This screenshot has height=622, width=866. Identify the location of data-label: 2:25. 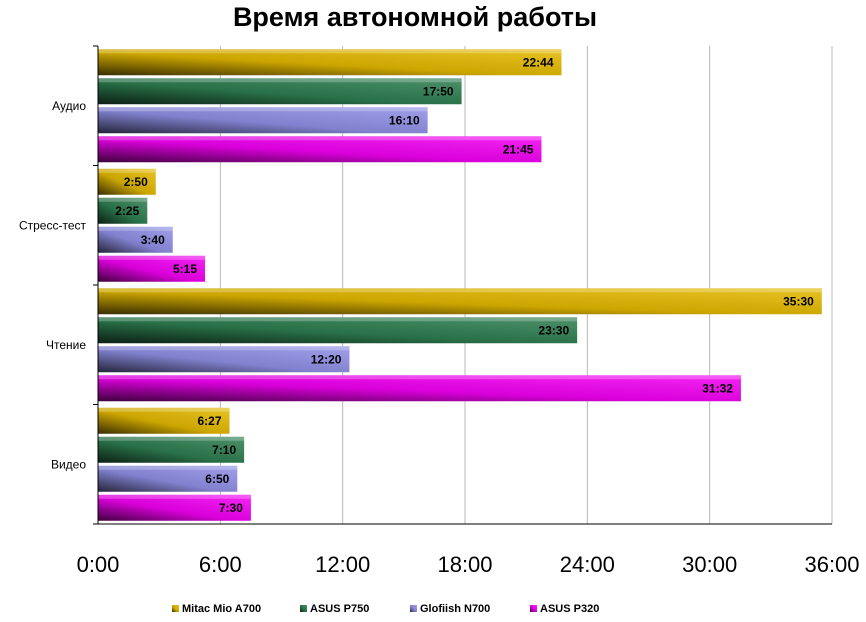
(127, 211).